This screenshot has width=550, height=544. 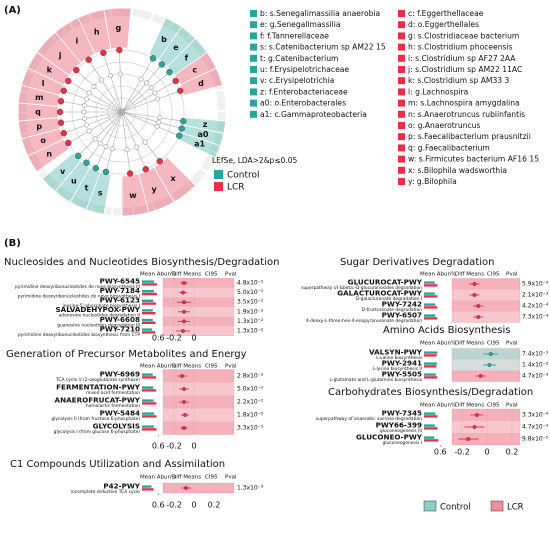 What do you see at coordinates (466, 114) in the screenshot?
I see `legend-entry: n: s.Anaerotruncus rubiinfantis` at bounding box center [466, 114].